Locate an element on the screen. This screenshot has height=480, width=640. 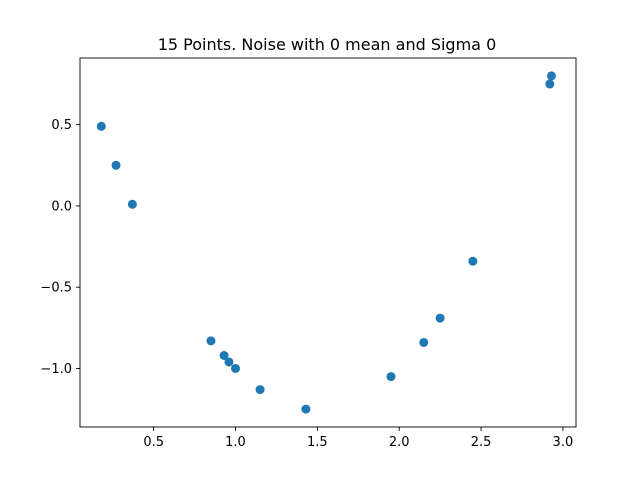
x-axis: 0.5 1.0 1.5 2.0 2.5 3.0 is located at coordinates (358, 438).